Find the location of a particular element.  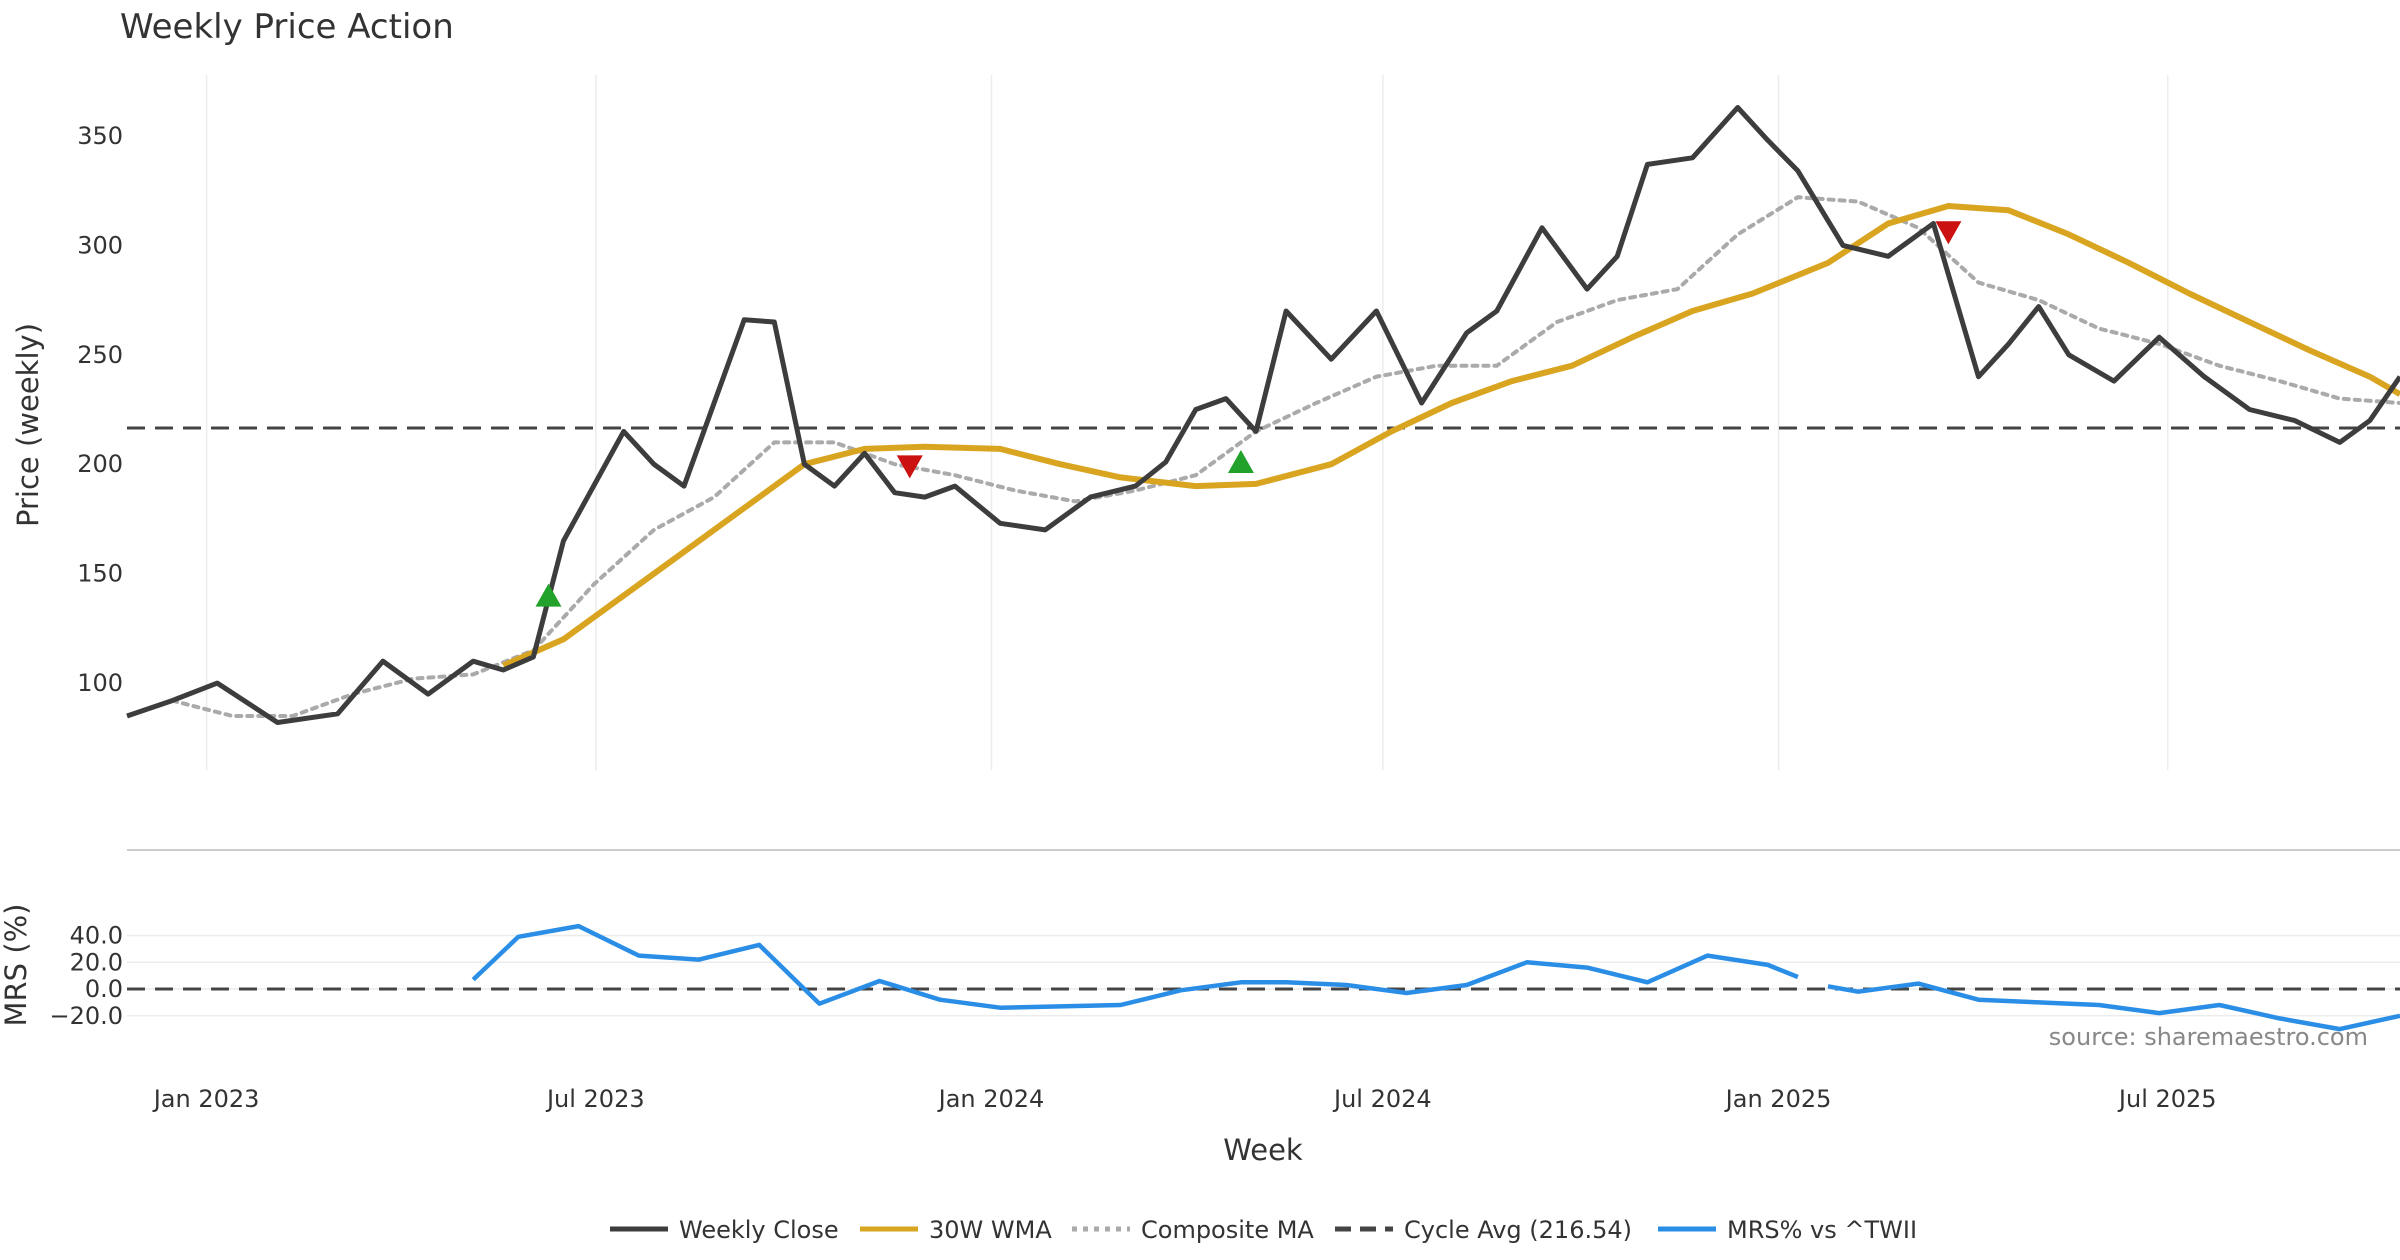

price-y-tick-label: 150 is located at coordinates (100, 574).